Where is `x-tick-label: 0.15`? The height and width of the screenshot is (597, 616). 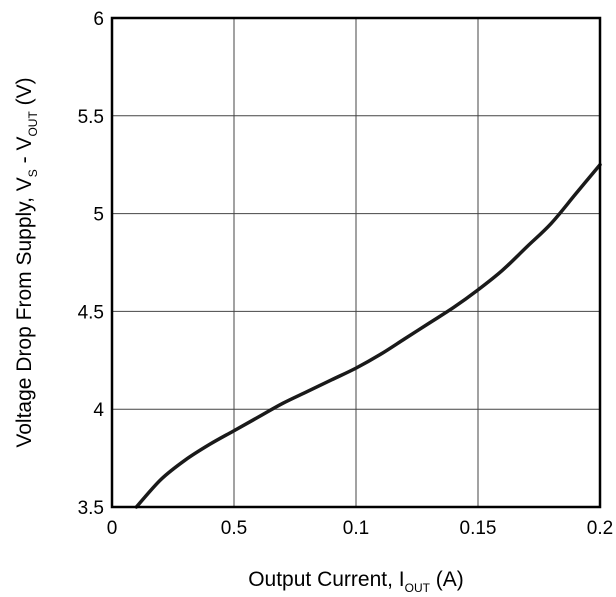 x-tick-label: 0.15 is located at coordinates (478, 528).